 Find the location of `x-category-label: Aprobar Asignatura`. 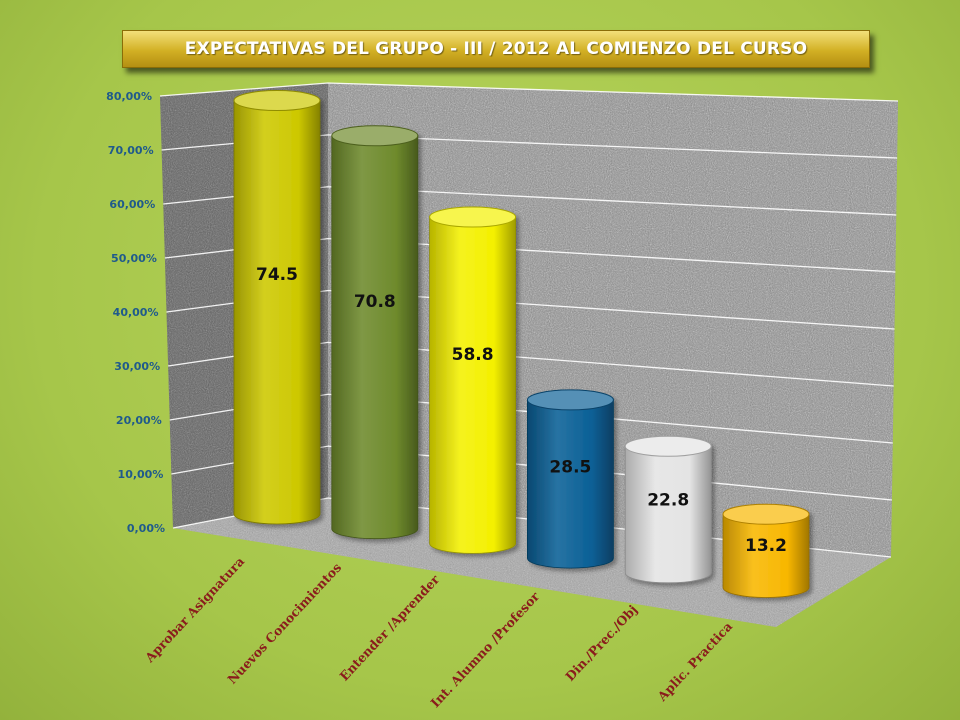

x-category-label: Aprobar Asignatura is located at coordinates (194, 610).